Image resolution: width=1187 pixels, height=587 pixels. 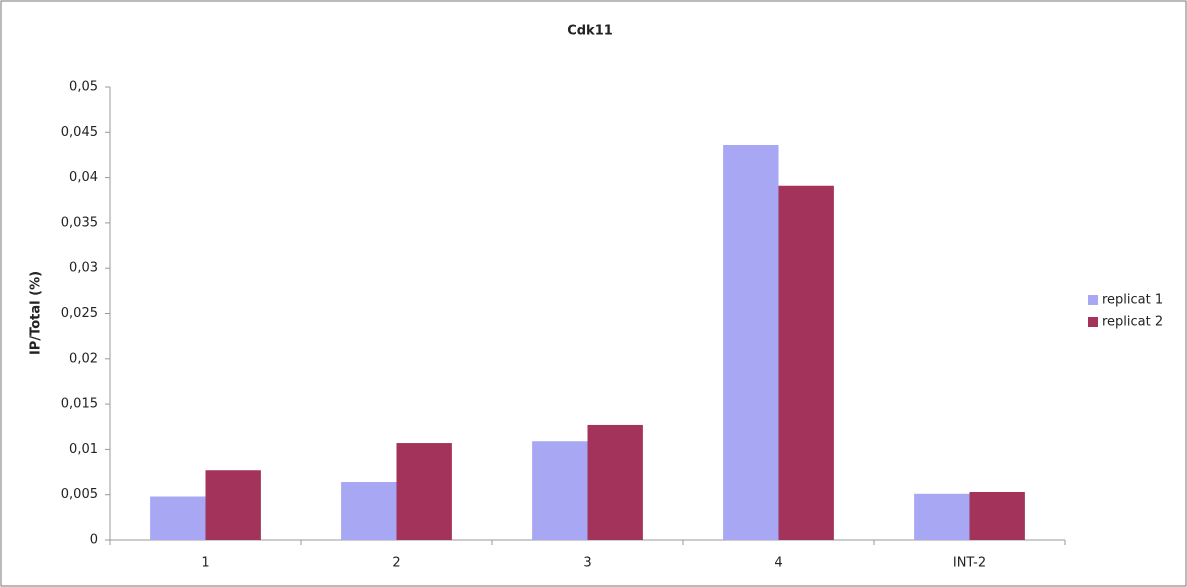 I want to click on legend-label: replicat 2, so click(x=1132, y=322).